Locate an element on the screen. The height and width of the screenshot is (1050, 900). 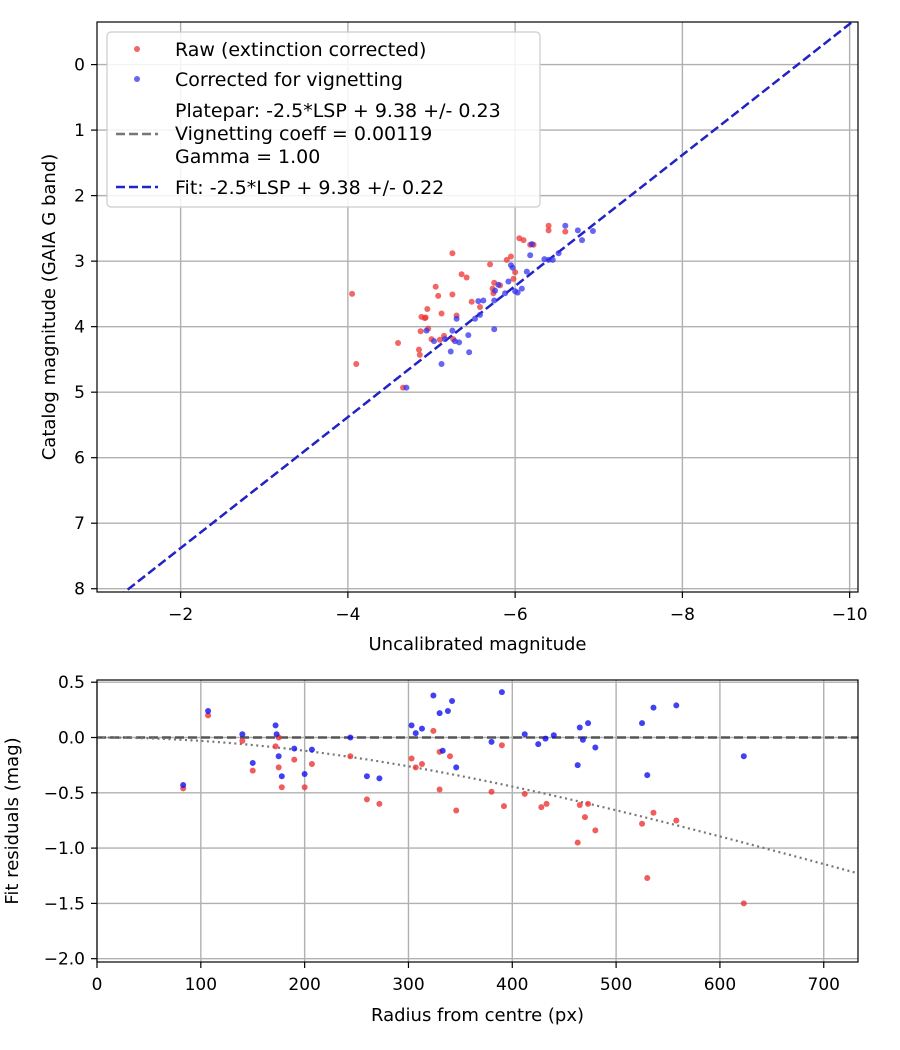
x-tick-label: −6 is located at coordinates (515, 615).